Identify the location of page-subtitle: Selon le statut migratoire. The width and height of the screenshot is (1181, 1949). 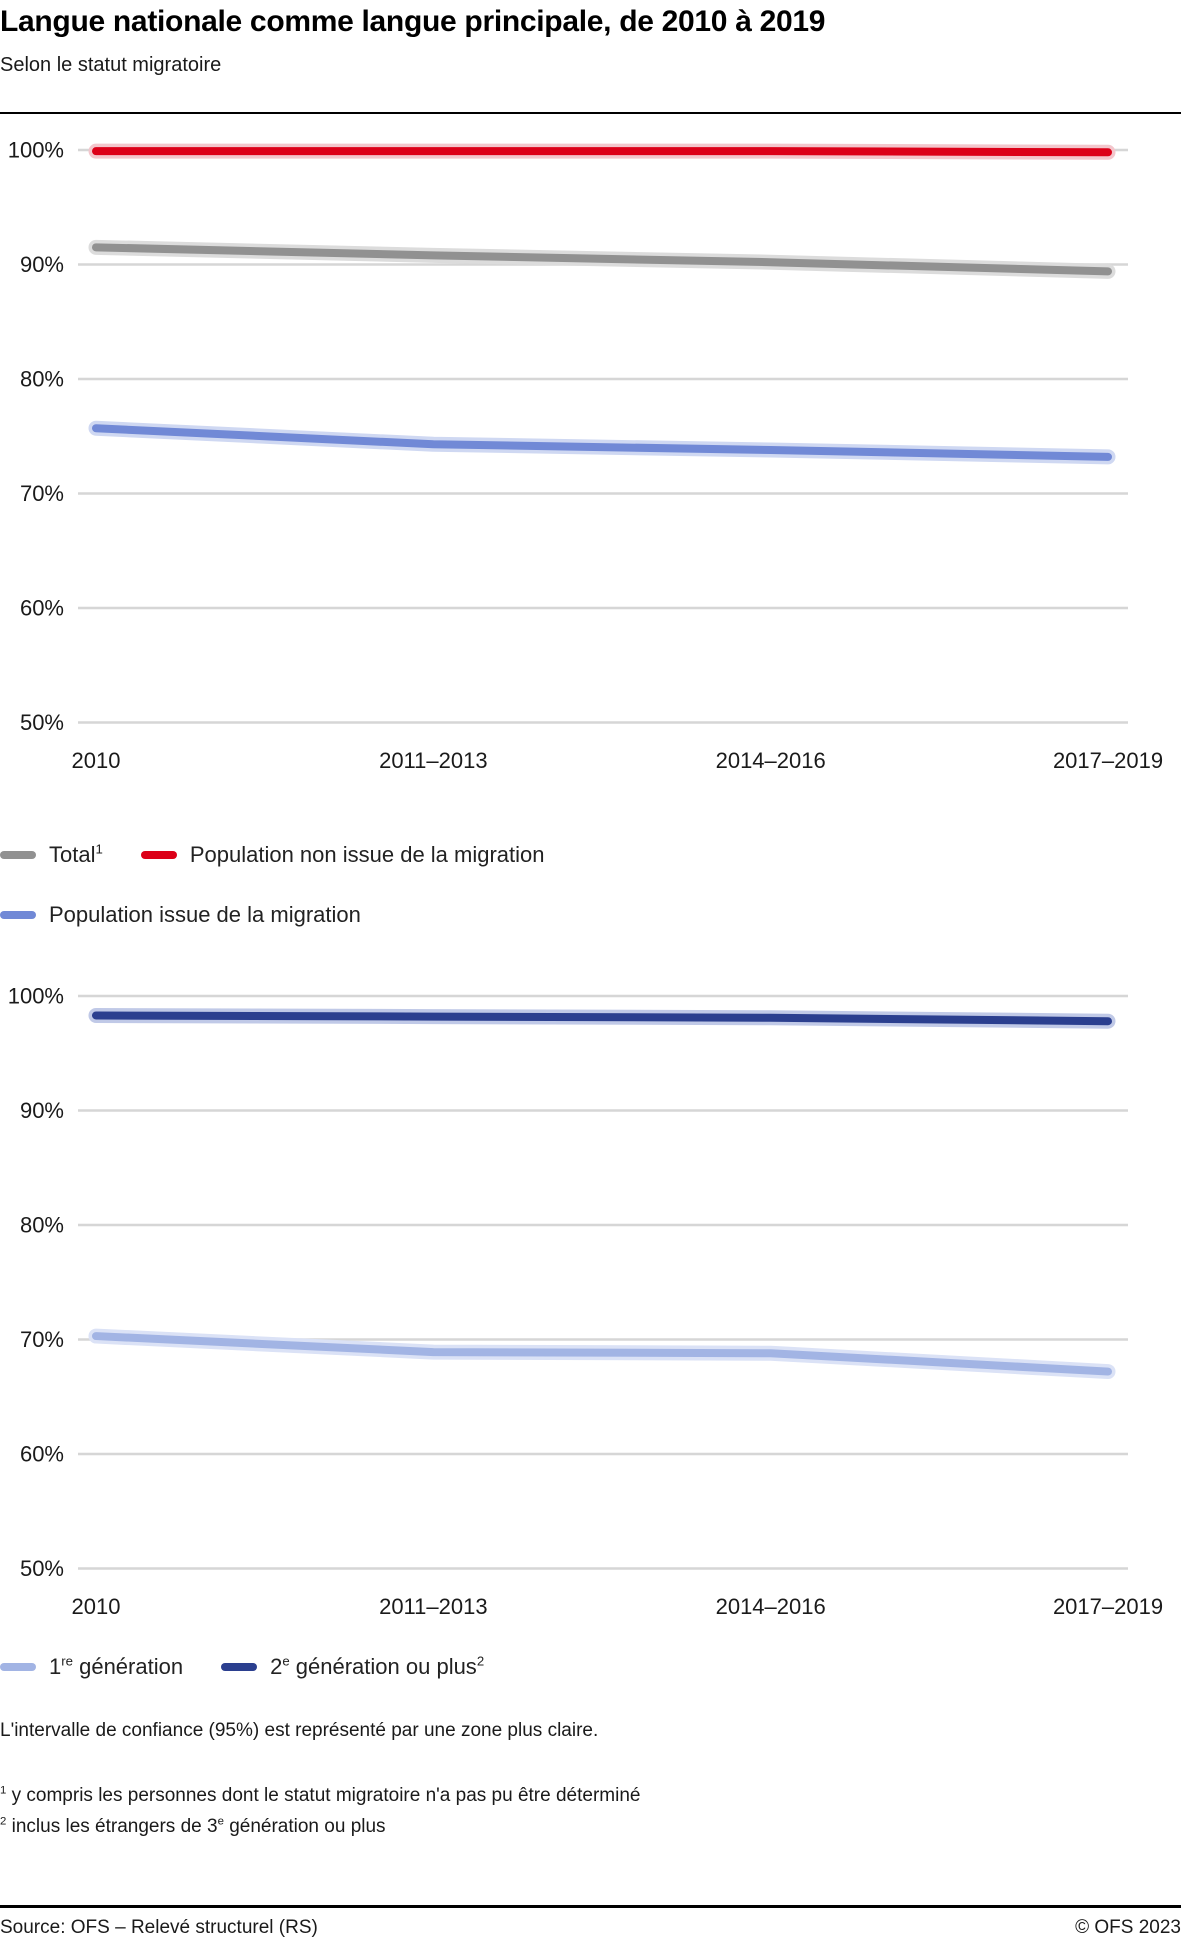
(111, 64).